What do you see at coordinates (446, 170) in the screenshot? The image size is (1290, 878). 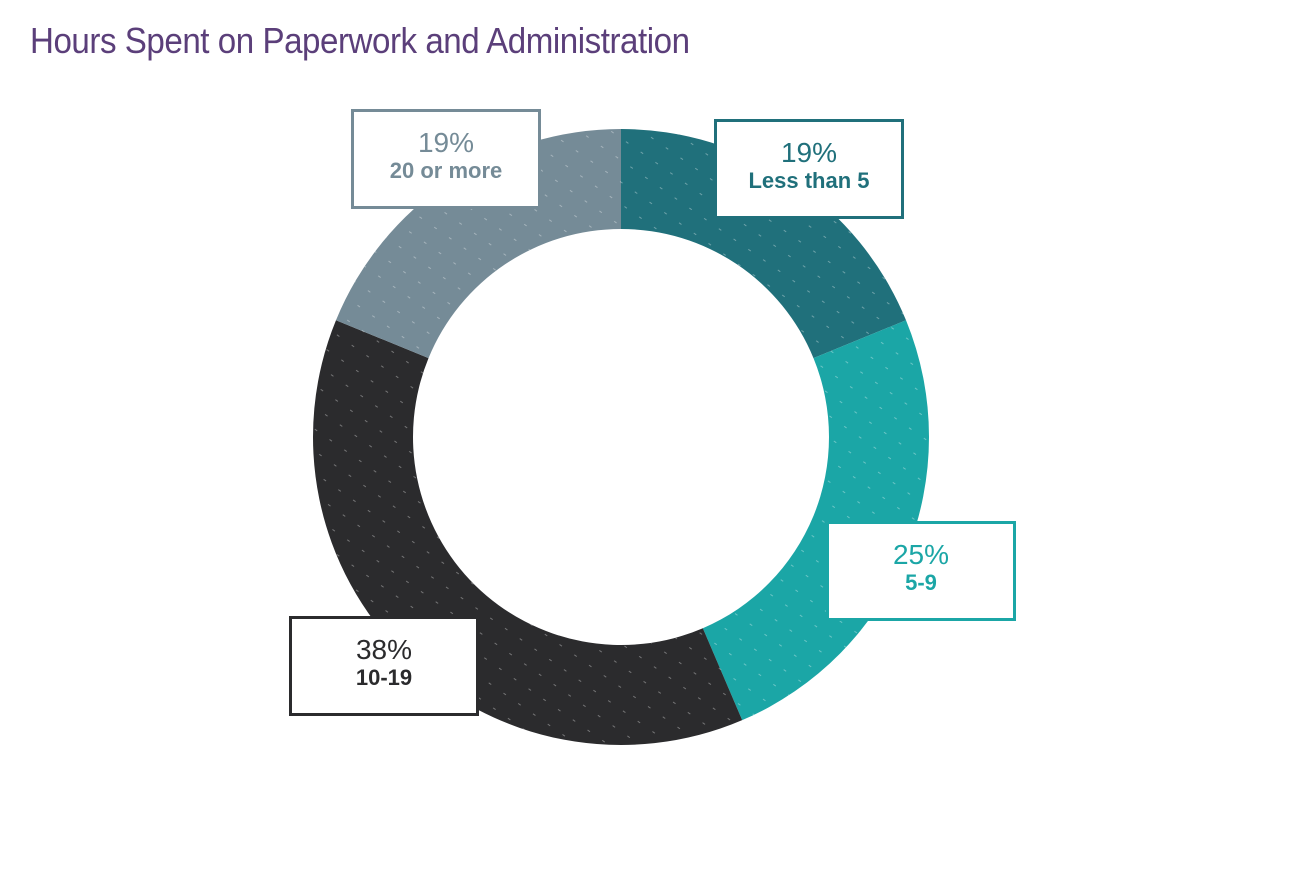 I see `slice-category: 20 or more` at bounding box center [446, 170].